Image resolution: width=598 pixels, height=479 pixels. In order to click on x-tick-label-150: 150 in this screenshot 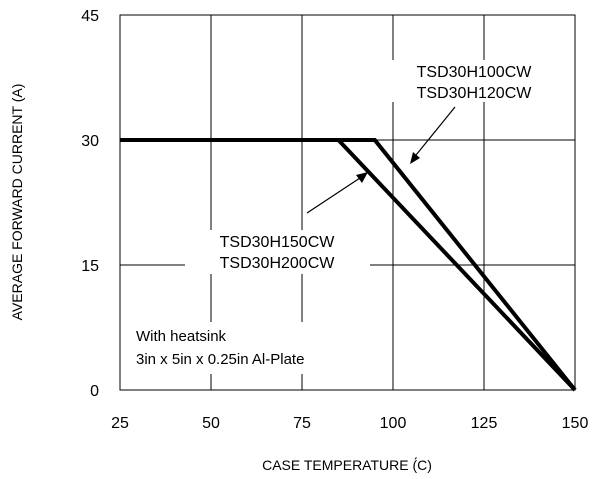, I will do `click(575, 423)`.